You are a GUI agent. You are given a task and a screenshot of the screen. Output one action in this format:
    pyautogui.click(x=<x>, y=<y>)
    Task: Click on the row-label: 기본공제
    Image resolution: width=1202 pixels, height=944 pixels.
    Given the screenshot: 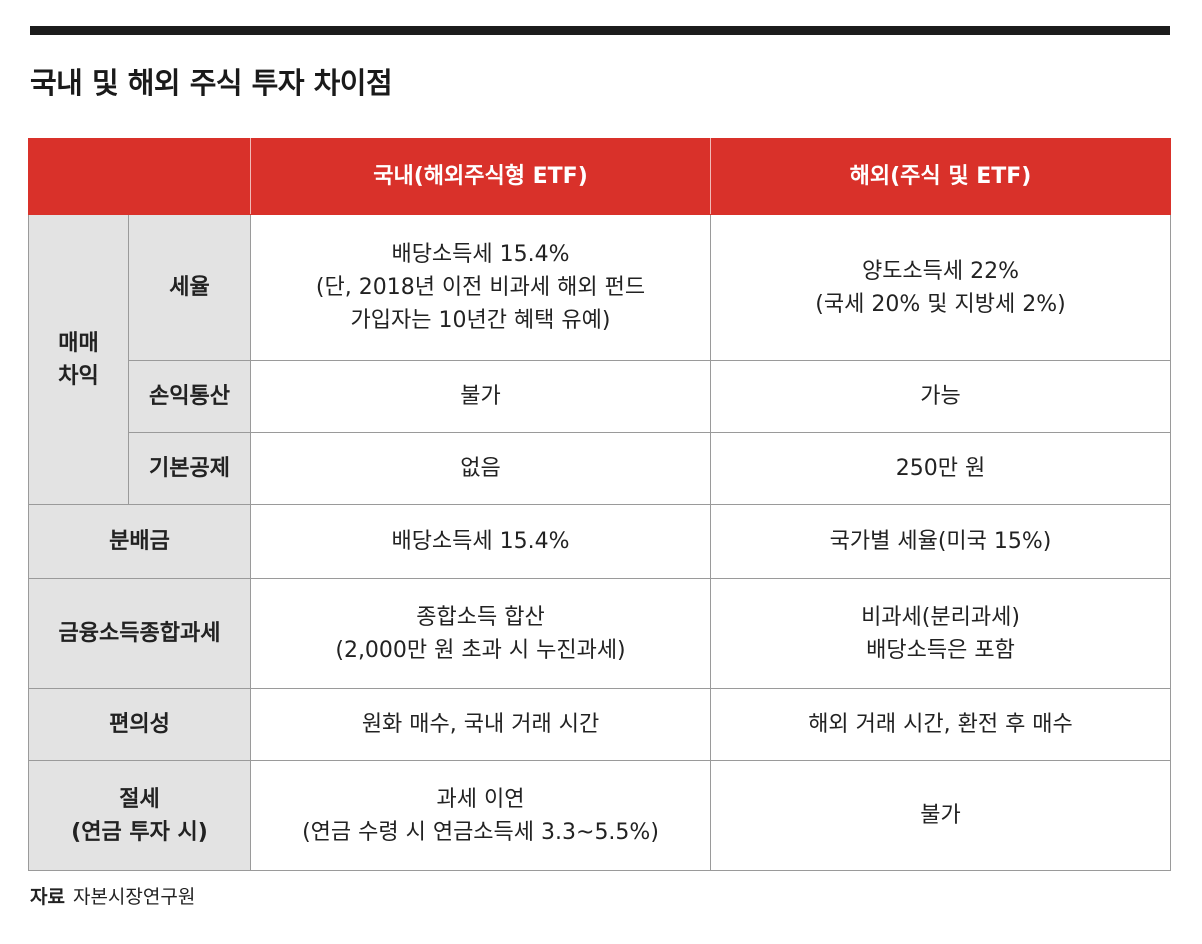 What is the action you would take?
    pyautogui.click(x=189, y=468)
    